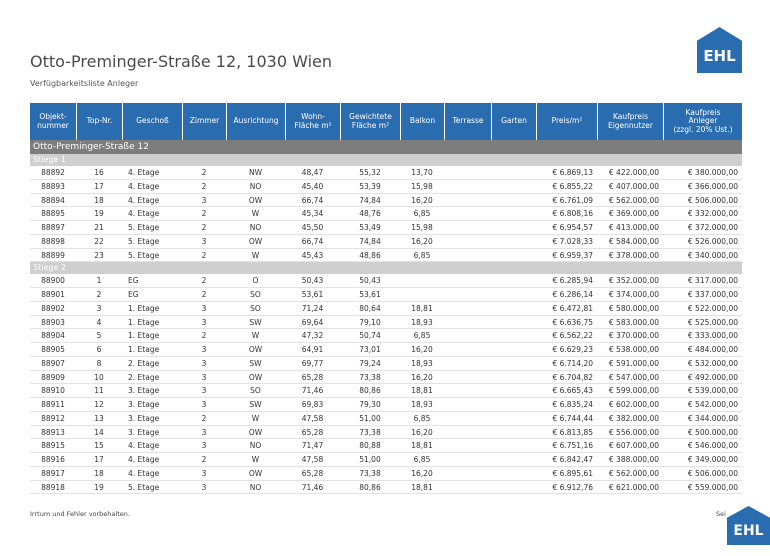  Describe the element at coordinates (630, 391) in the screenshot. I see `table-cell: € 599.000,00` at that location.